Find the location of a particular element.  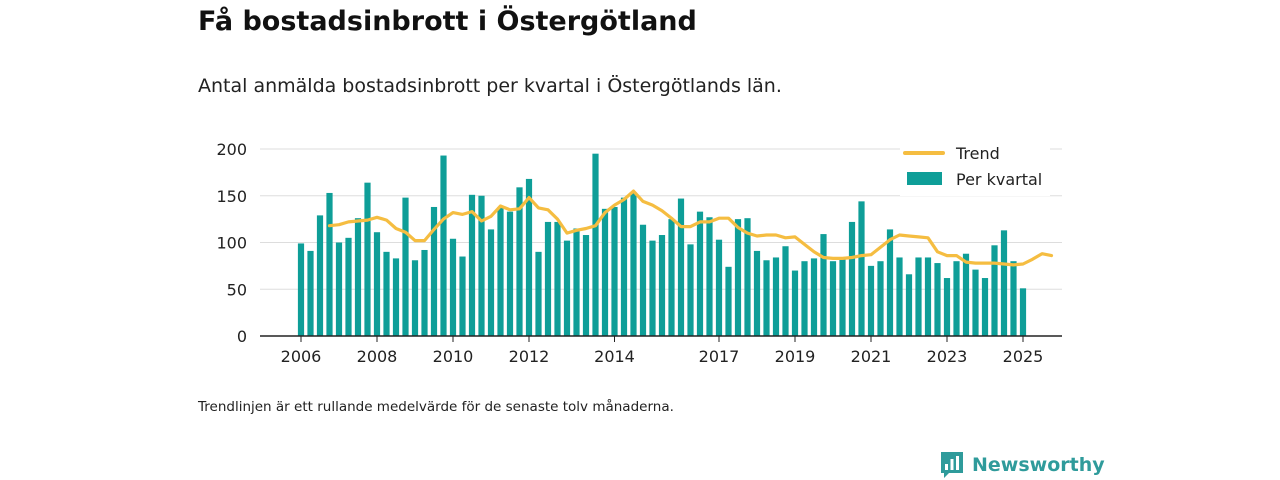

brand-logo: Newsworthy is located at coordinates (1022, 465).